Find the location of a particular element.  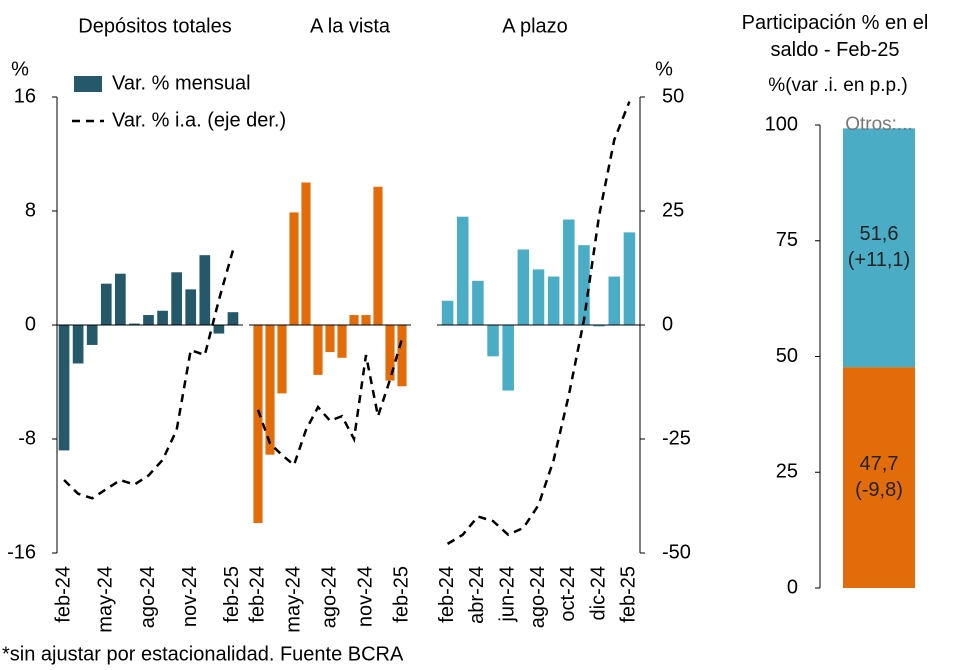

value-label: 51,6 is located at coordinates (879, 234).